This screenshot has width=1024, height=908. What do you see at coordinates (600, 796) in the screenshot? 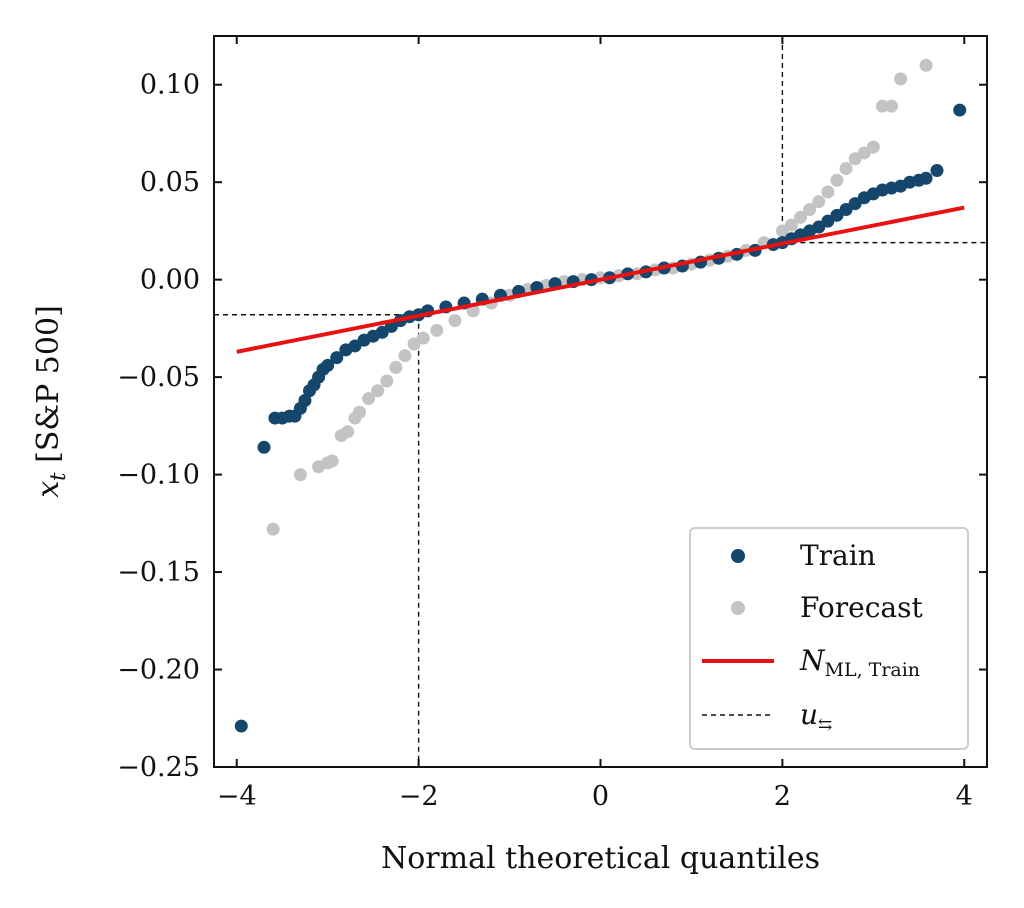
I see `x-tick-label: 0` at bounding box center [600, 796].